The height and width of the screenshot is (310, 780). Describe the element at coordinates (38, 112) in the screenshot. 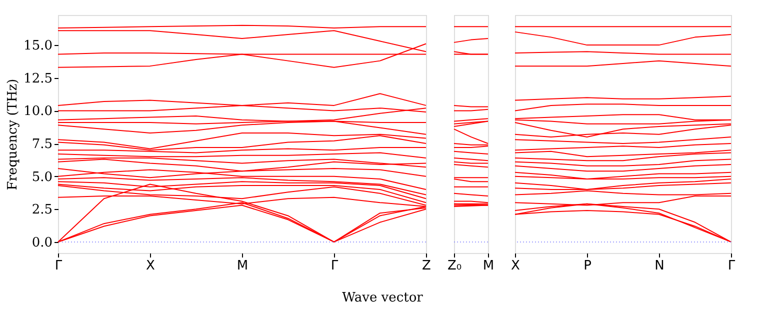

I see `y-tick-label: 10.0` at that location.